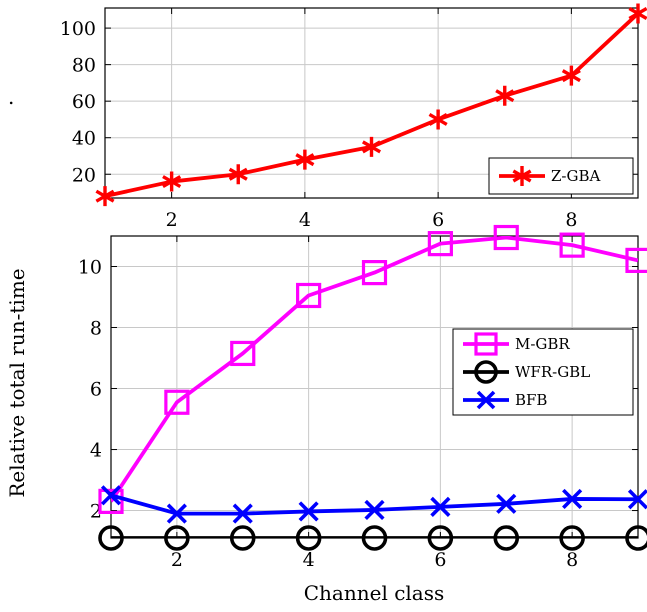  Describe the element at coordinates (96, 329) in the screenshot. I see `chart-2-y-tick-label: 8` at that location.